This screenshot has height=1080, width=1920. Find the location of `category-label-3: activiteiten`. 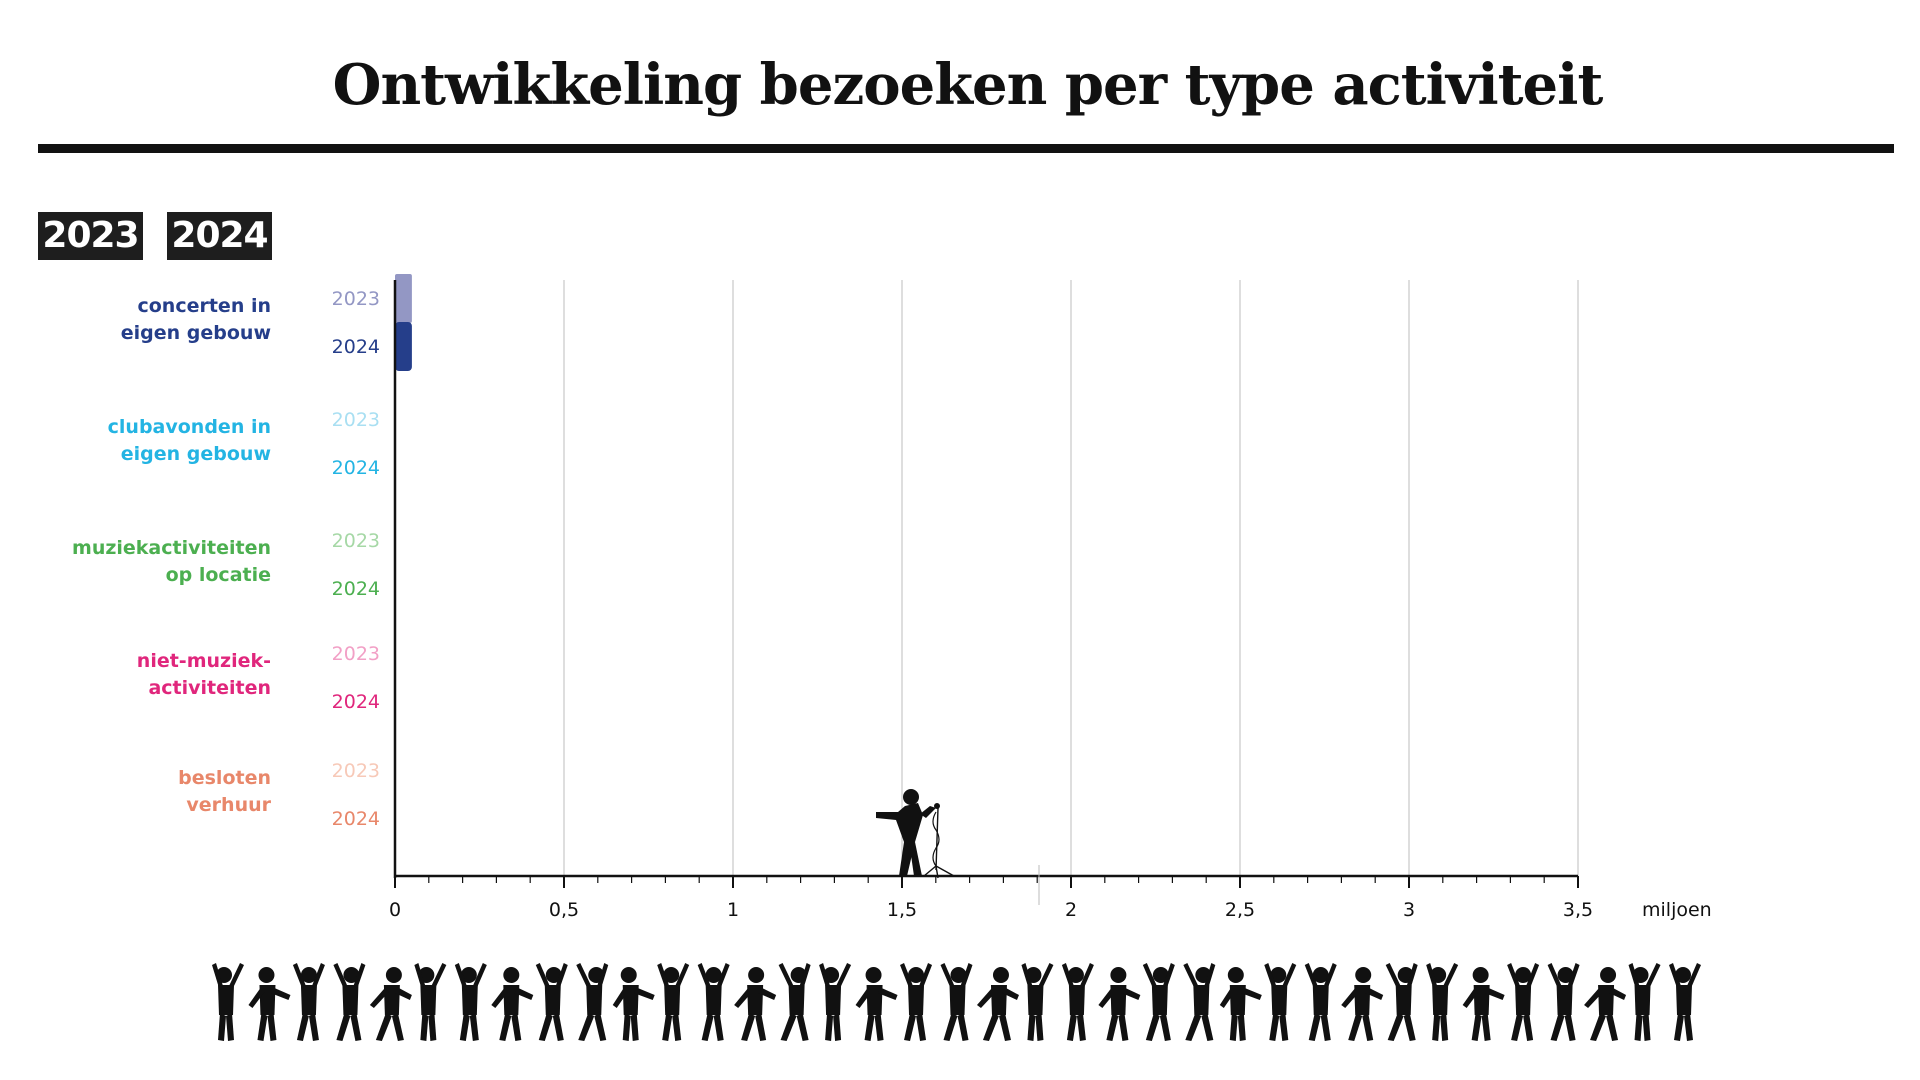

category-label-3: activiteiten is located at coordinates (209, 688).